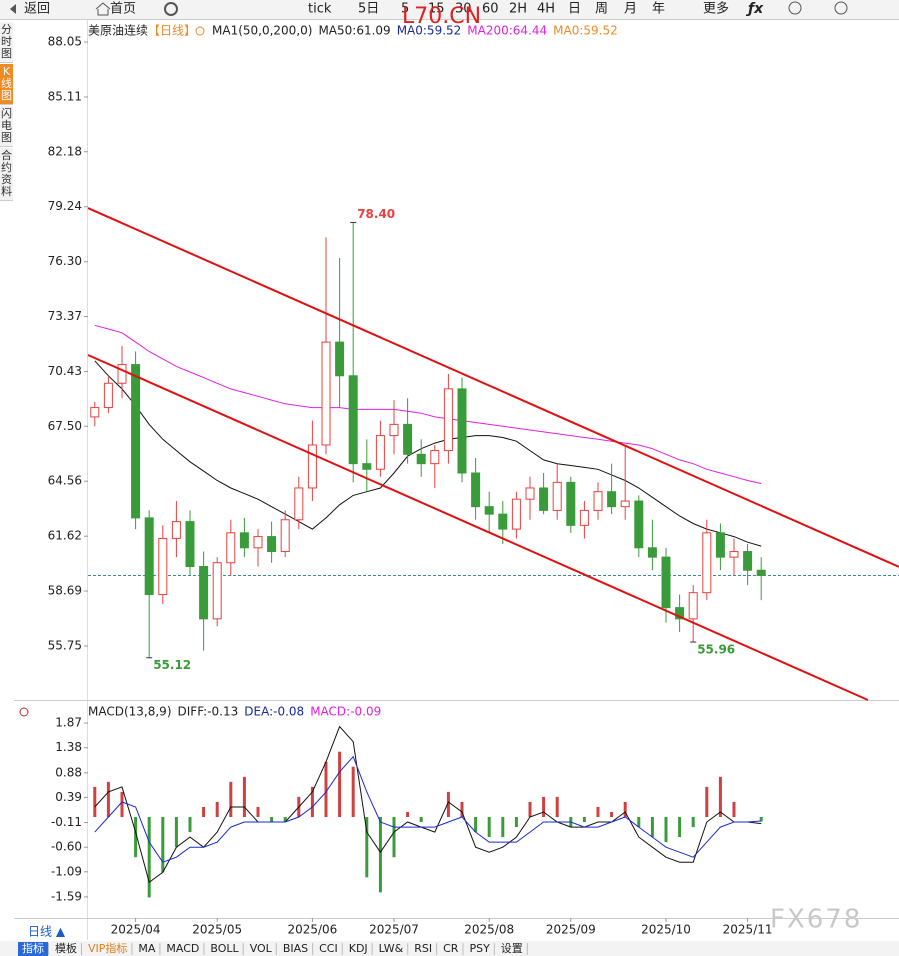  Describe the element at coordinates (103, 9) in the screenshot. I see `home-icon` at that location.